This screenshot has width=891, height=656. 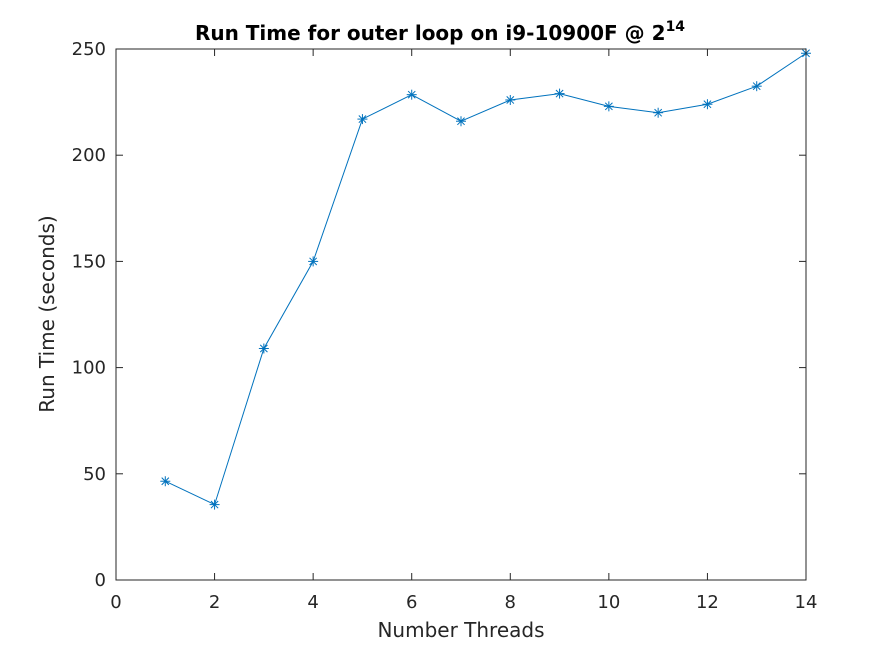 What do you see at coordinates (676, 27) in the screenshot?
I see `chart-title-exponent: 14` at bounding box center [676, 27].